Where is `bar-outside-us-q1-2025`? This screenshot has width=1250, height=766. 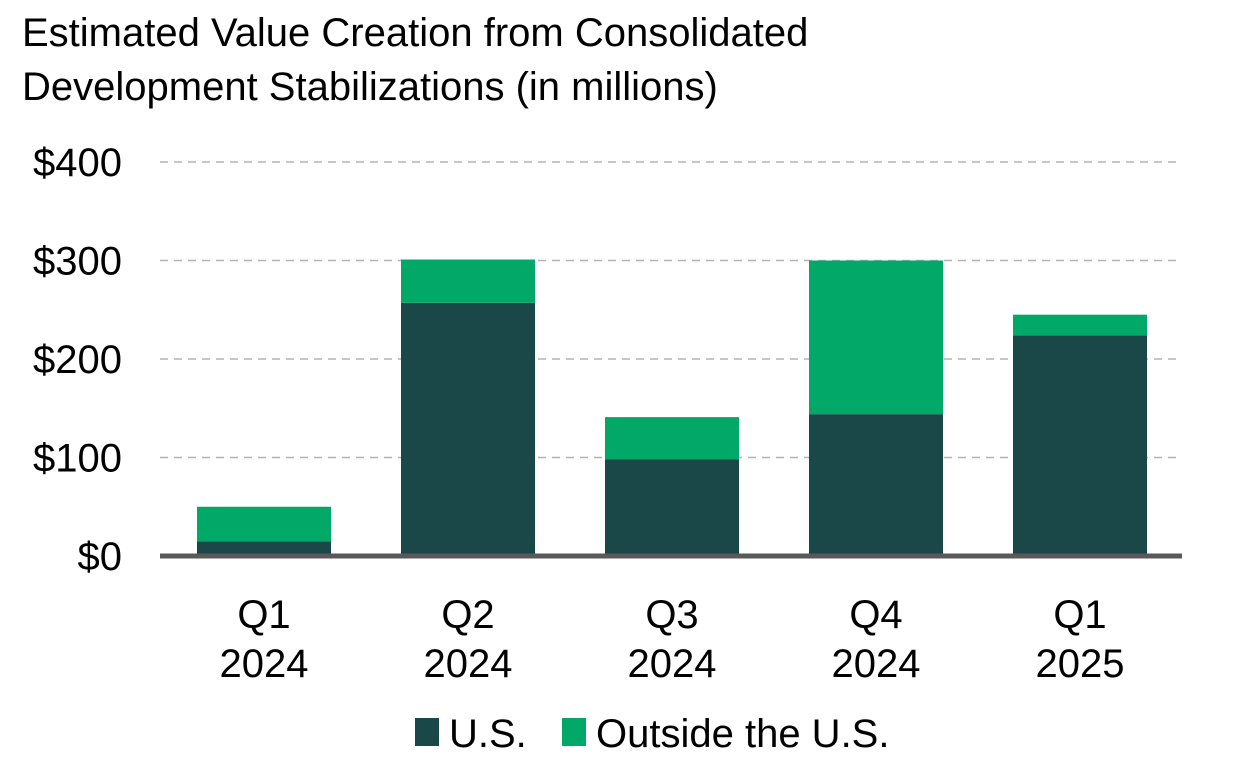
bar-outside-us-q1-2025 is located at coordinates (1080, 325).